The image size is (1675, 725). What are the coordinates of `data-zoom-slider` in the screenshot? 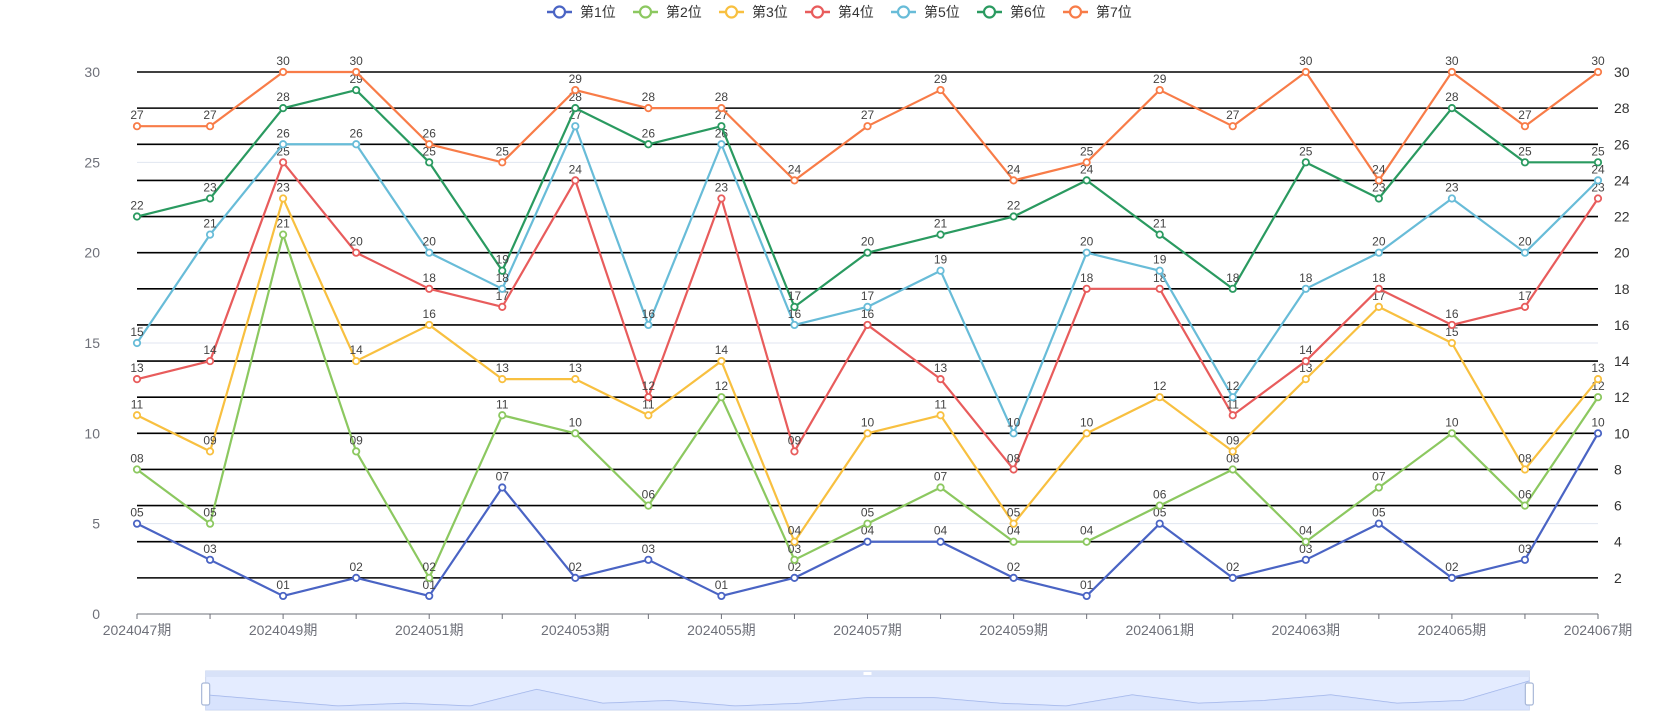 It's located at (867, 690).